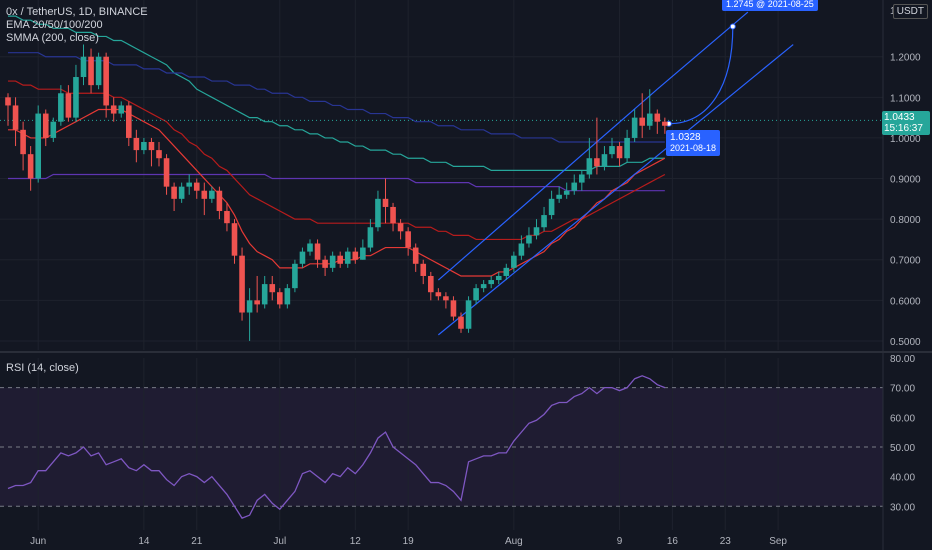 Image resolution: width=932 pixels, height=550 pixels. What do you see at coordinates (336, 97) in the screenshot?
I see `ema200-line` at bounding box center [336, 97].